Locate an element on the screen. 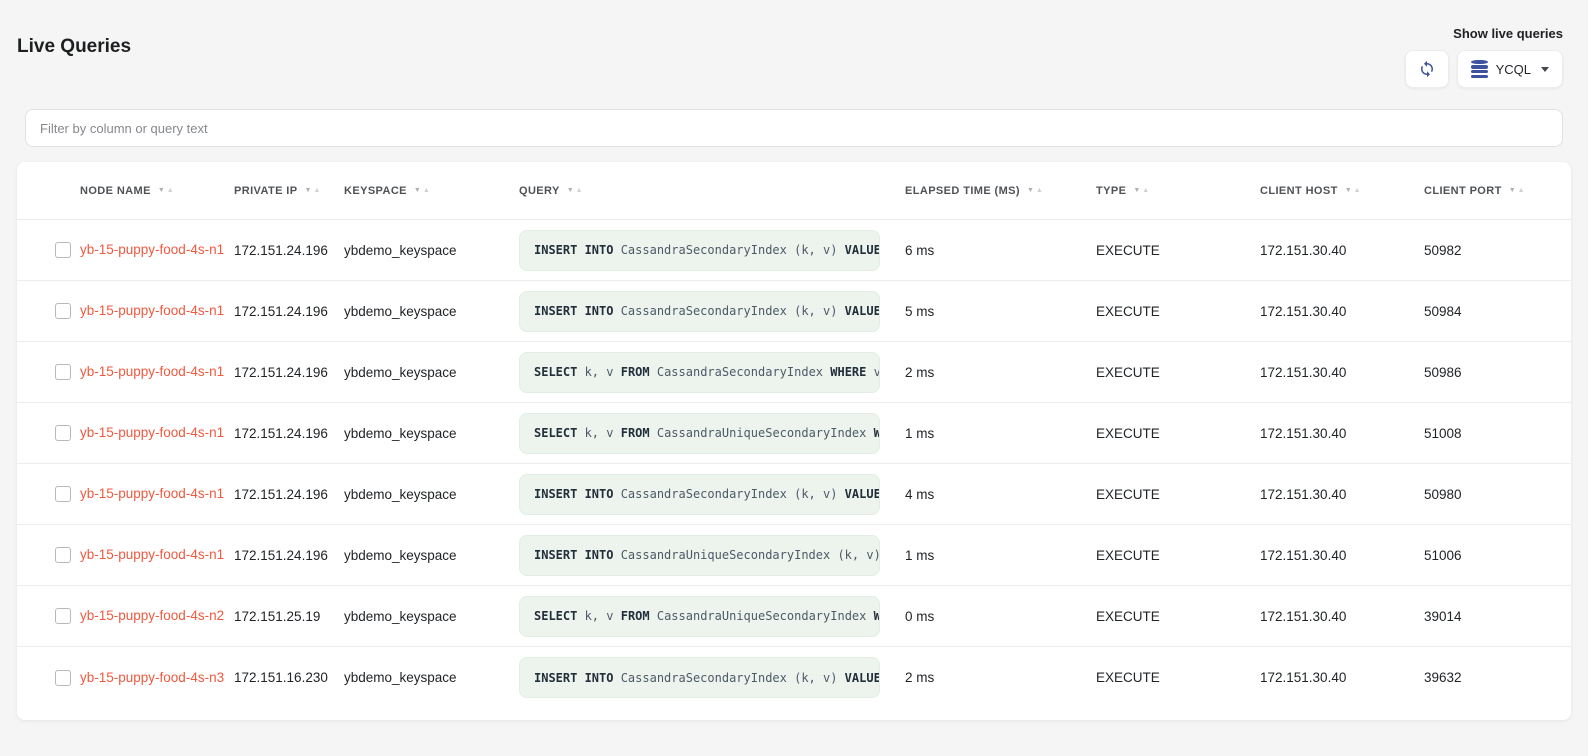 The image size is (1588, 756). elapsed-time-cell: 6 ms is located at coordinates (920, 250).